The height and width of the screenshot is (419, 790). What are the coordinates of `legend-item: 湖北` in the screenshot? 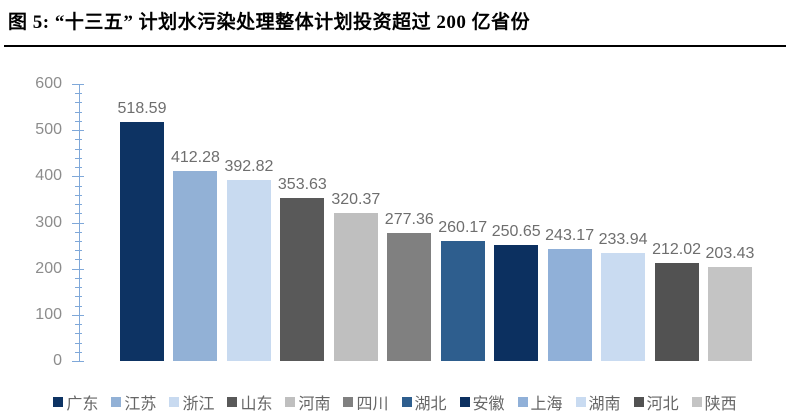 It's located at (424, 402).